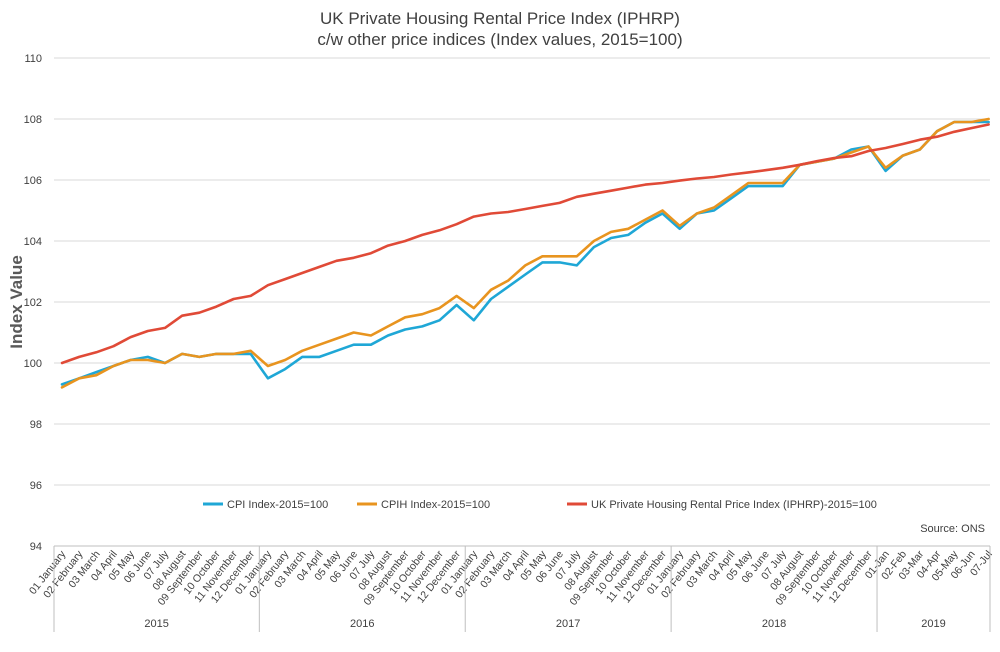 The width and height of the screenshot is (1000, 652). What do you see at coordinates (33, 364) in the screenshot?
I see `y-tick-label: 100` at bounding box center [33, 364].